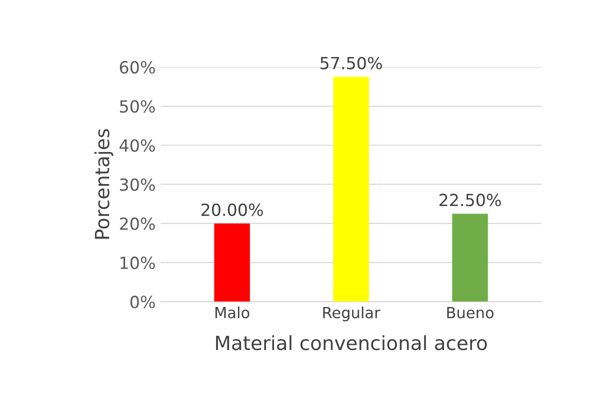 This screenshot has width=595, height=419. I want to click on y-tick-label: 30%, so click(137, 184).